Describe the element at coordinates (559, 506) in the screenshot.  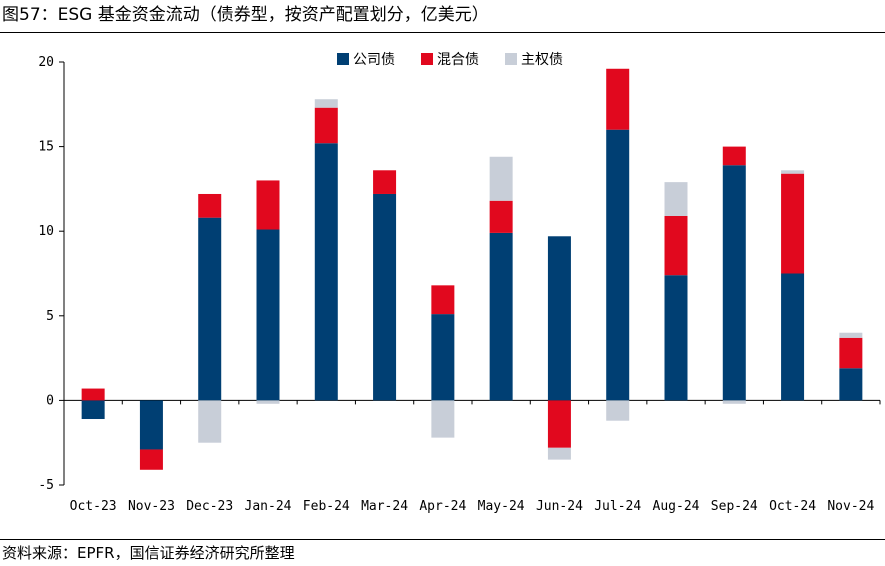
I see `x-tick-label: Jun-24` at that location.